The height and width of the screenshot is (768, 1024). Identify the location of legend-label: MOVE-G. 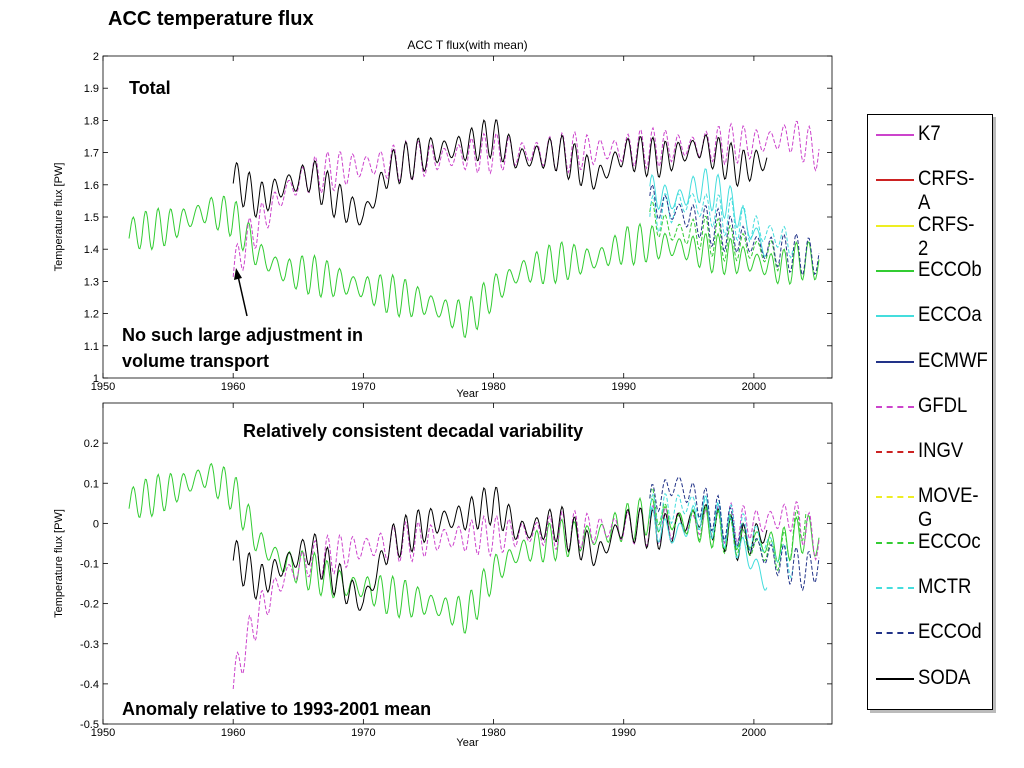
(948, 508).